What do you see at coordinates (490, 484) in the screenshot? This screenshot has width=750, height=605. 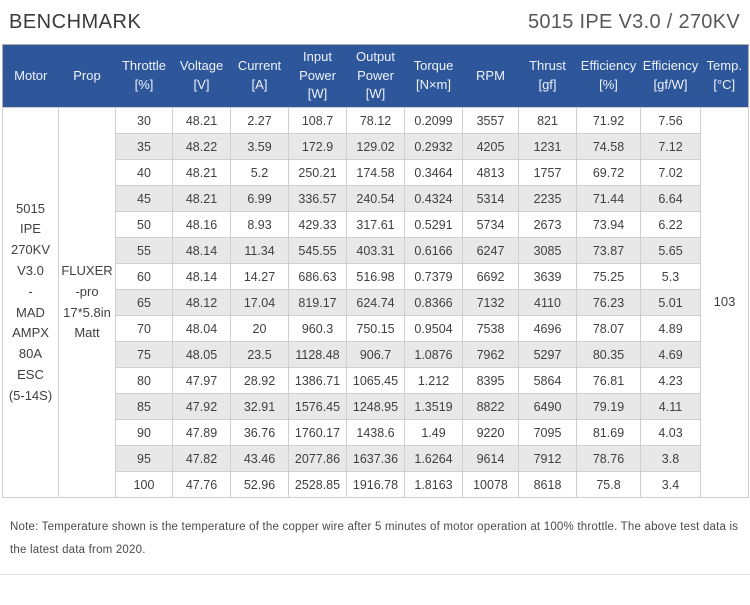 I see `data-cell: 10078` at bounding box center [490, 484].